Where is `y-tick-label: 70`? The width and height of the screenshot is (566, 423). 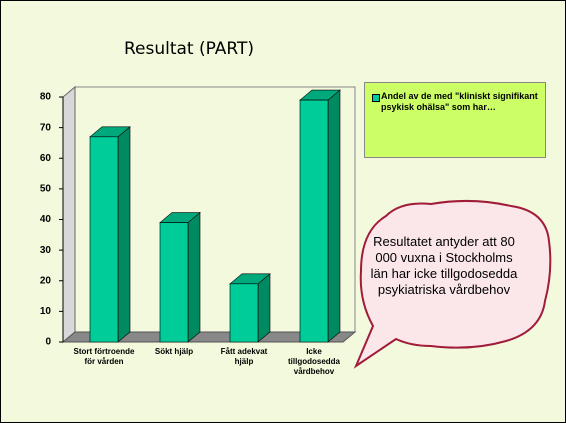 y-tick-label: 70 is located at coordinates (46, 127).